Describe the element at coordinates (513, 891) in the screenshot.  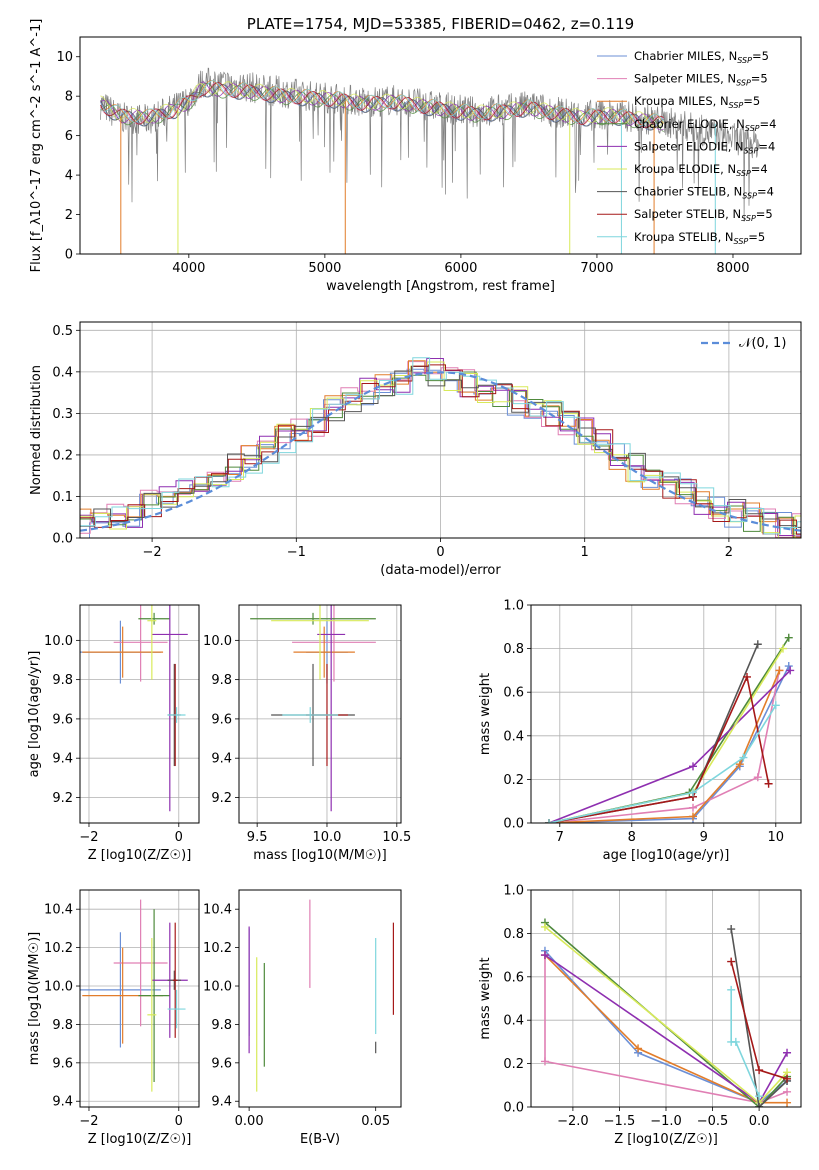
I see `y-tick-label: 1.0` at that location.